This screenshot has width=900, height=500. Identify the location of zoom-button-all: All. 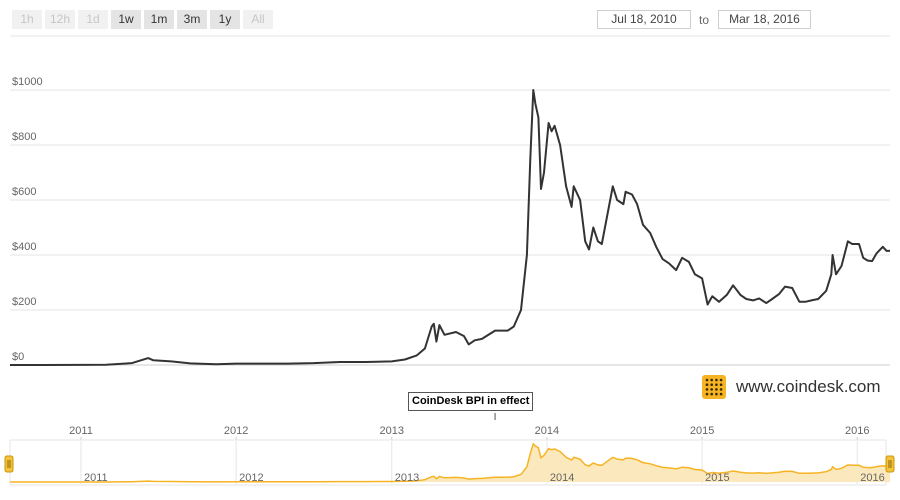
(258, 19).